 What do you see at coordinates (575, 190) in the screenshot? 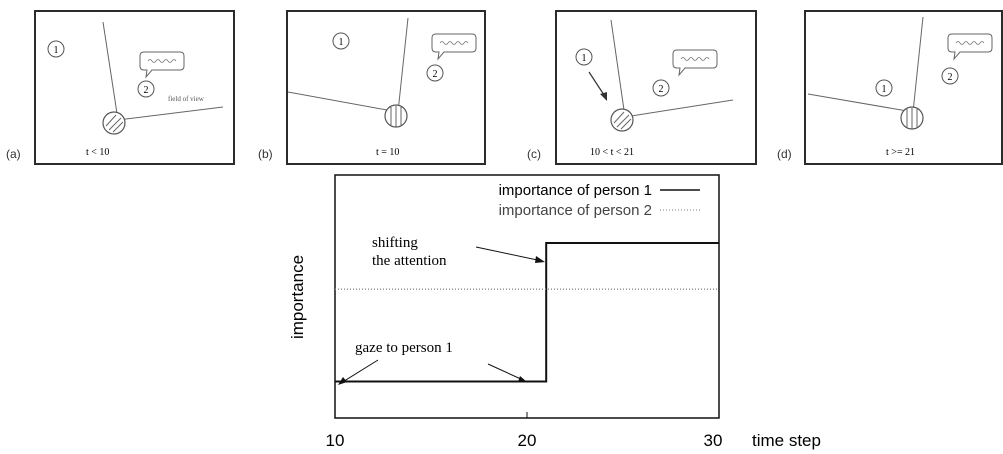
I see `legend-label-person-1: importance of person 1` at bounding box center [575, 190].